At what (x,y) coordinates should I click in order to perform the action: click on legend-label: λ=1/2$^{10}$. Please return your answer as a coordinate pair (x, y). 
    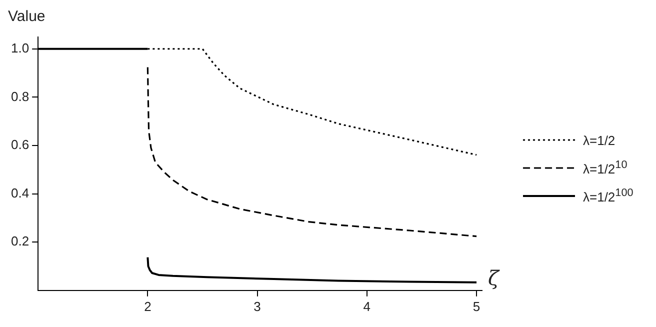
    Looking at the image, I should click on (605, 168).